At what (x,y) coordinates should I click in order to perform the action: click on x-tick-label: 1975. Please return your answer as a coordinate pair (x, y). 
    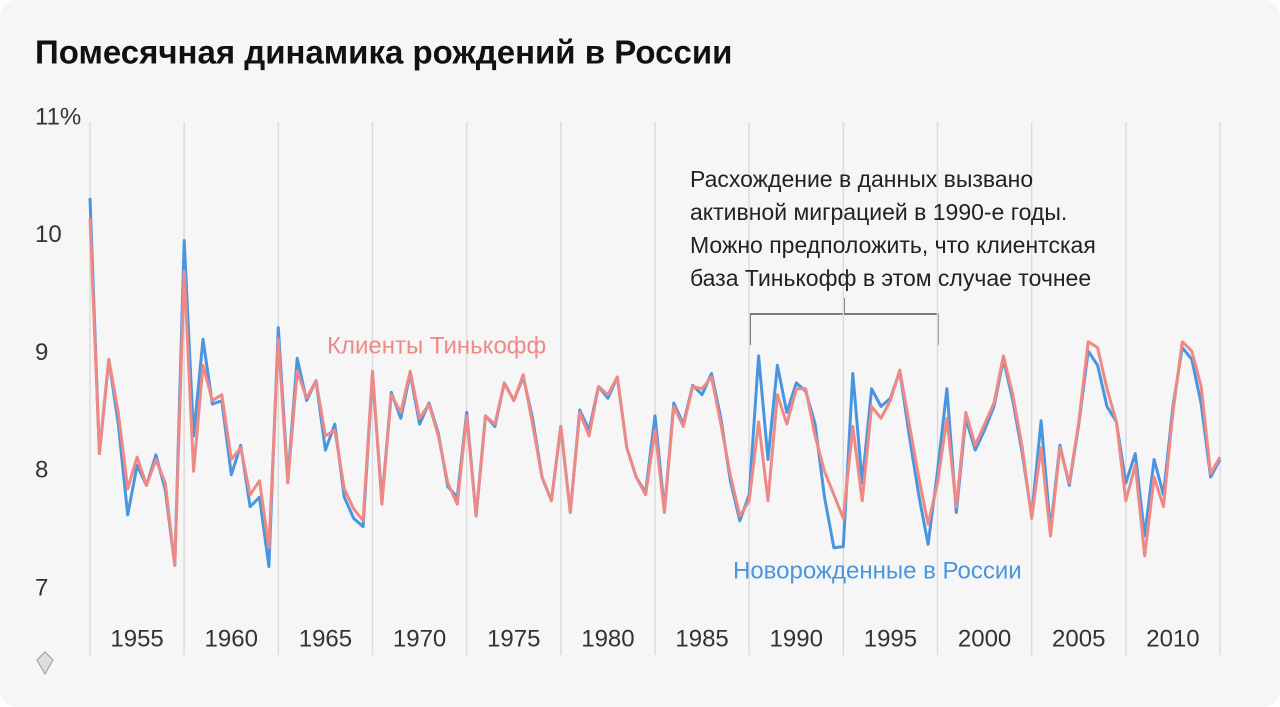
    Looking at the image, I should click on (513, 638).